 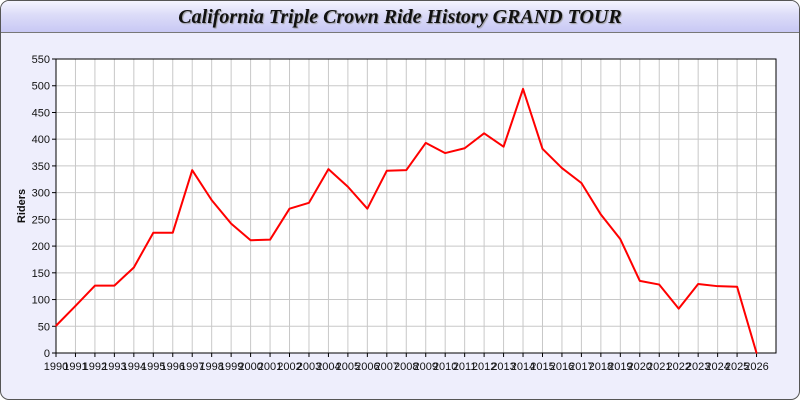 What do you see at coordinates (309, 367) in the screenshot?
I see `x-tick-label: 2003` at bounding box center [309, 367].